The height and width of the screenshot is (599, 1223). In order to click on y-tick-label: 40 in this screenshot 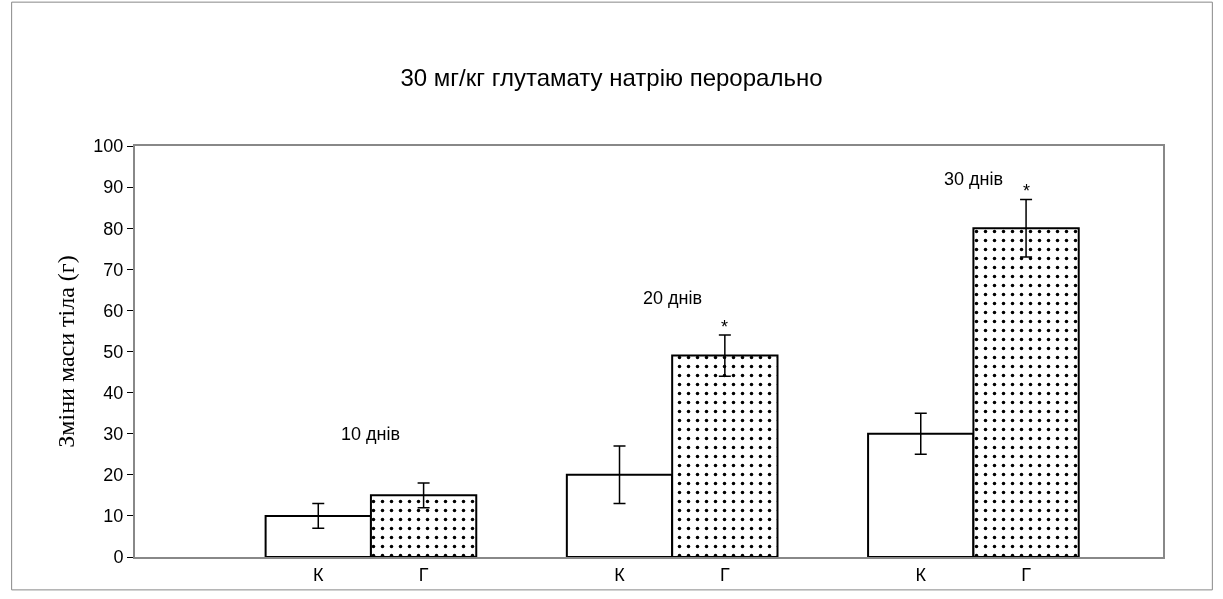, I will do `click(113, 392)`.